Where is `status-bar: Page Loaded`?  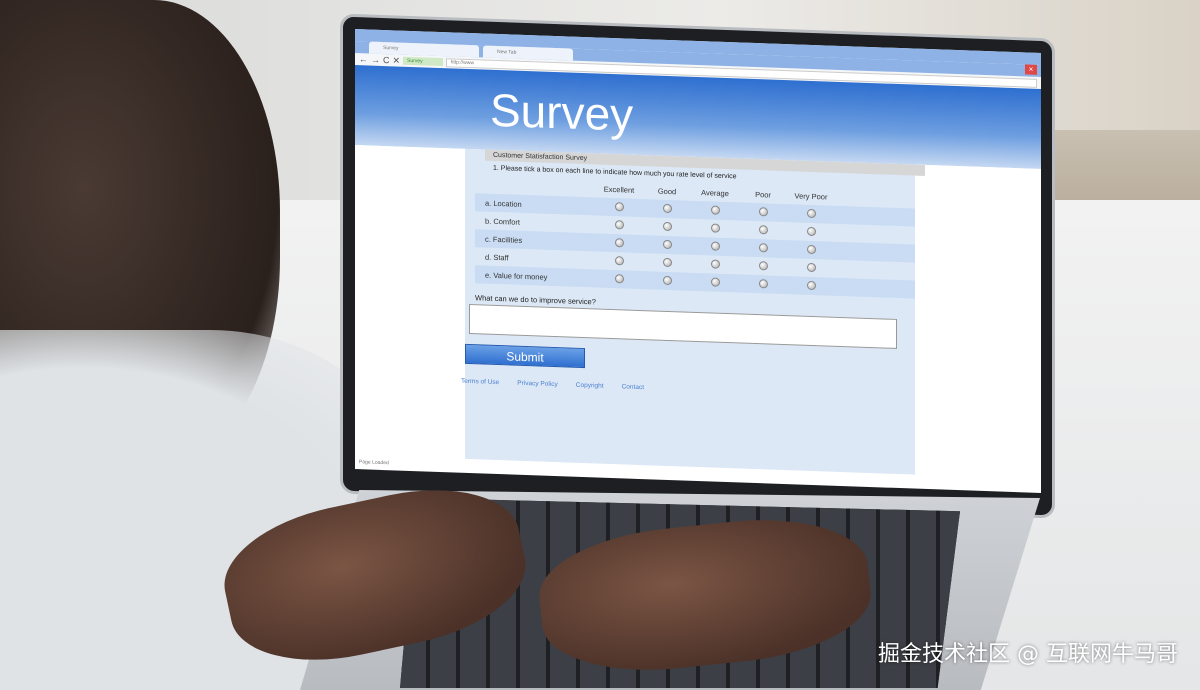
status-bar: Page Loaded is located at coordinates (374, 463).